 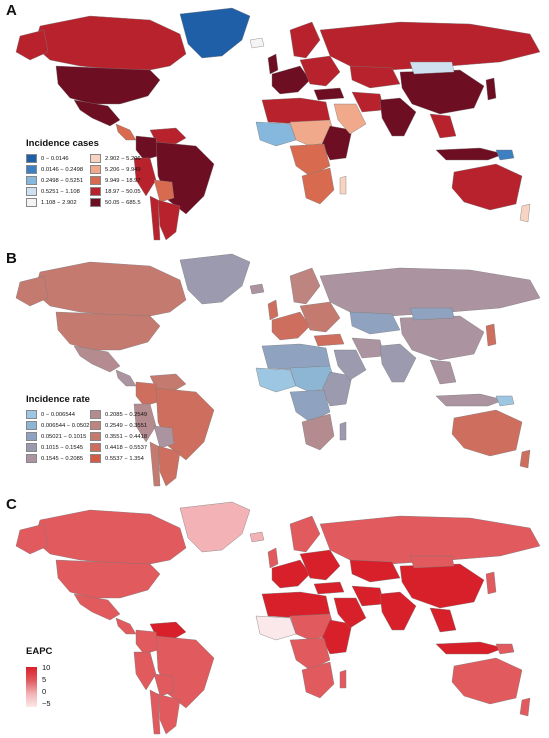 I want to click on legend-item: 1.108 − 2.902, so click(x=55, y=202).